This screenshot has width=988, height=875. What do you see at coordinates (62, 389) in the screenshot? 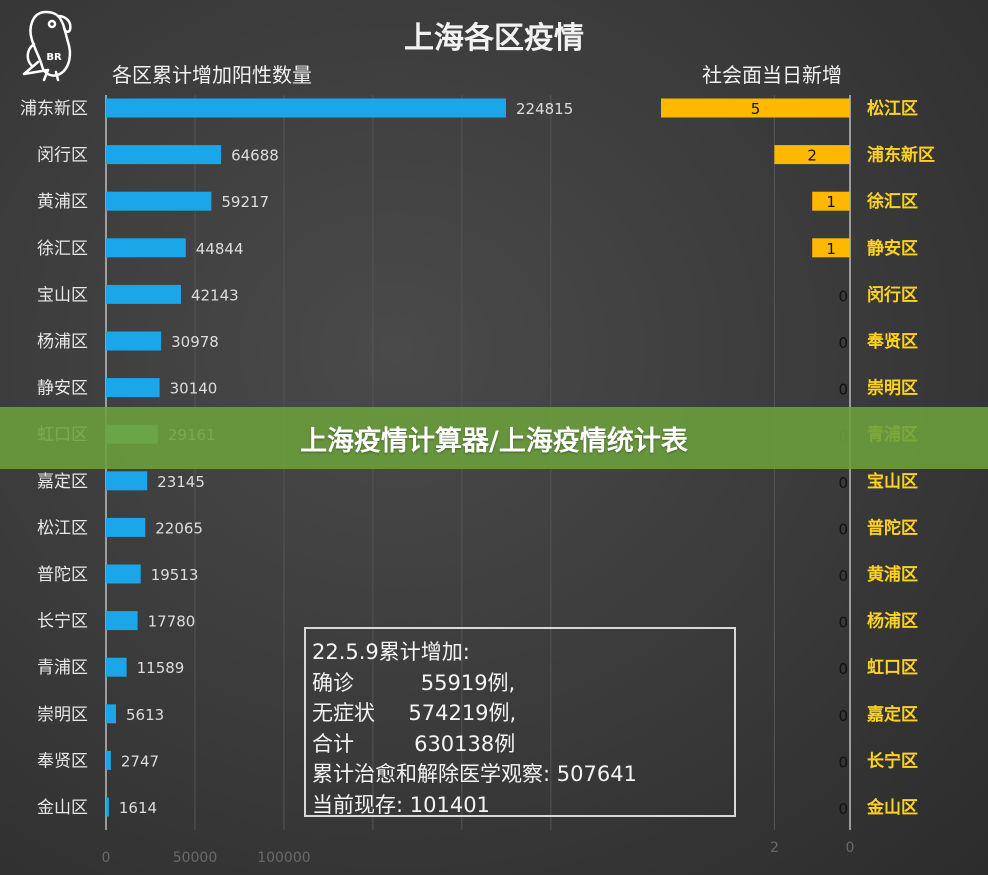
I see `left-category-label: 静安区` at bounding box center [62, 389].